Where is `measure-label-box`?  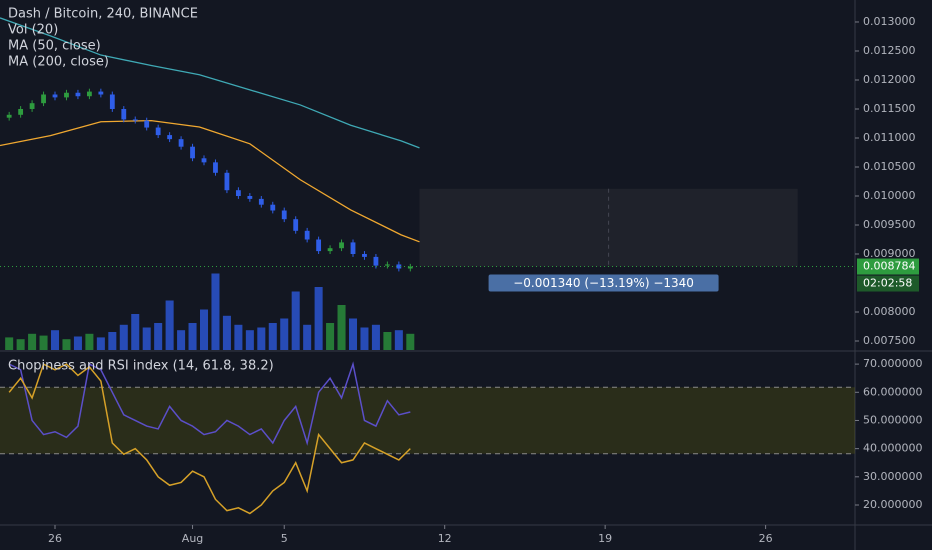
measure-label-box is located at coordinates (603, 283).